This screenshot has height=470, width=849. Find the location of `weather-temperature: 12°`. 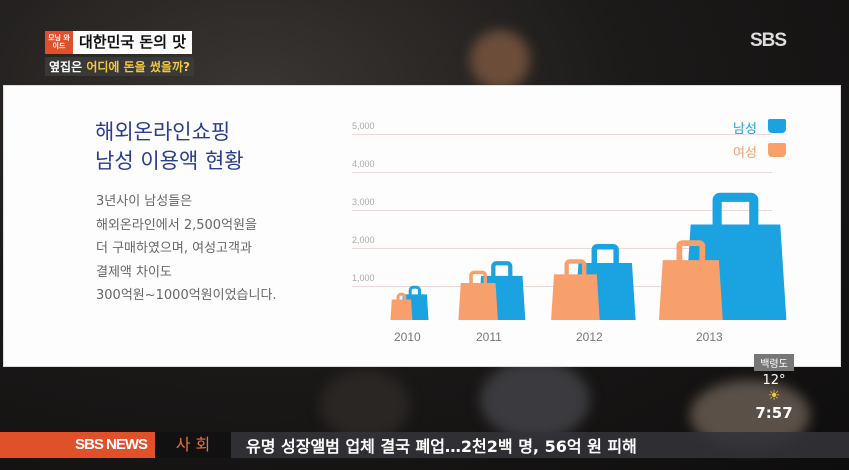

weather-temperature: 12° is located at coordinates (774, 380).